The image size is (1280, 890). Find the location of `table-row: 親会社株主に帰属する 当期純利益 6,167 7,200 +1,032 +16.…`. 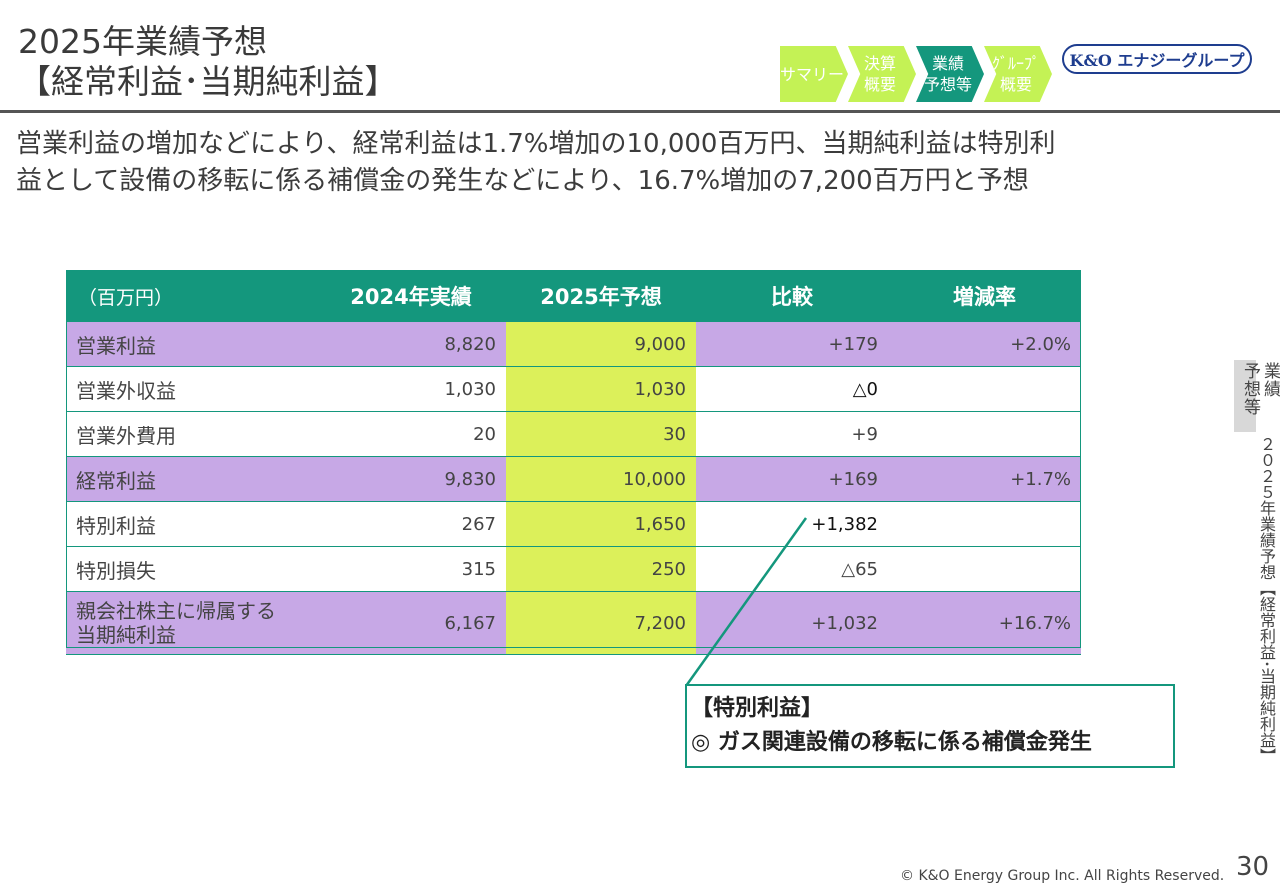

table-row: 親会社株主に帰属する 当期純利益 6,167 7,200 +1,032 +16.… is located at coordinates (573, 623).